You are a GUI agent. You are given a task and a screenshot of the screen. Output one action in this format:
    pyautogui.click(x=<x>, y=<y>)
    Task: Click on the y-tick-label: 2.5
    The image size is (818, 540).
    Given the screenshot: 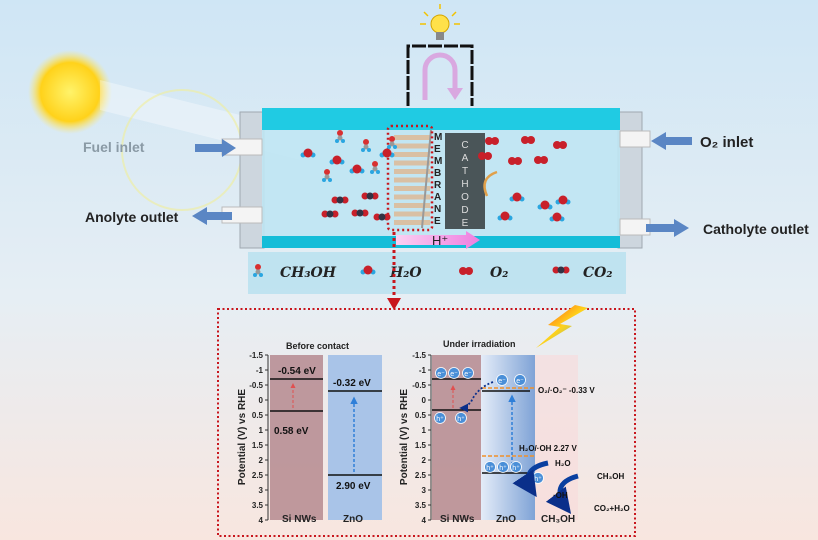 What is the action you would take?
    pyautogui.click(x=421, y=475)
    